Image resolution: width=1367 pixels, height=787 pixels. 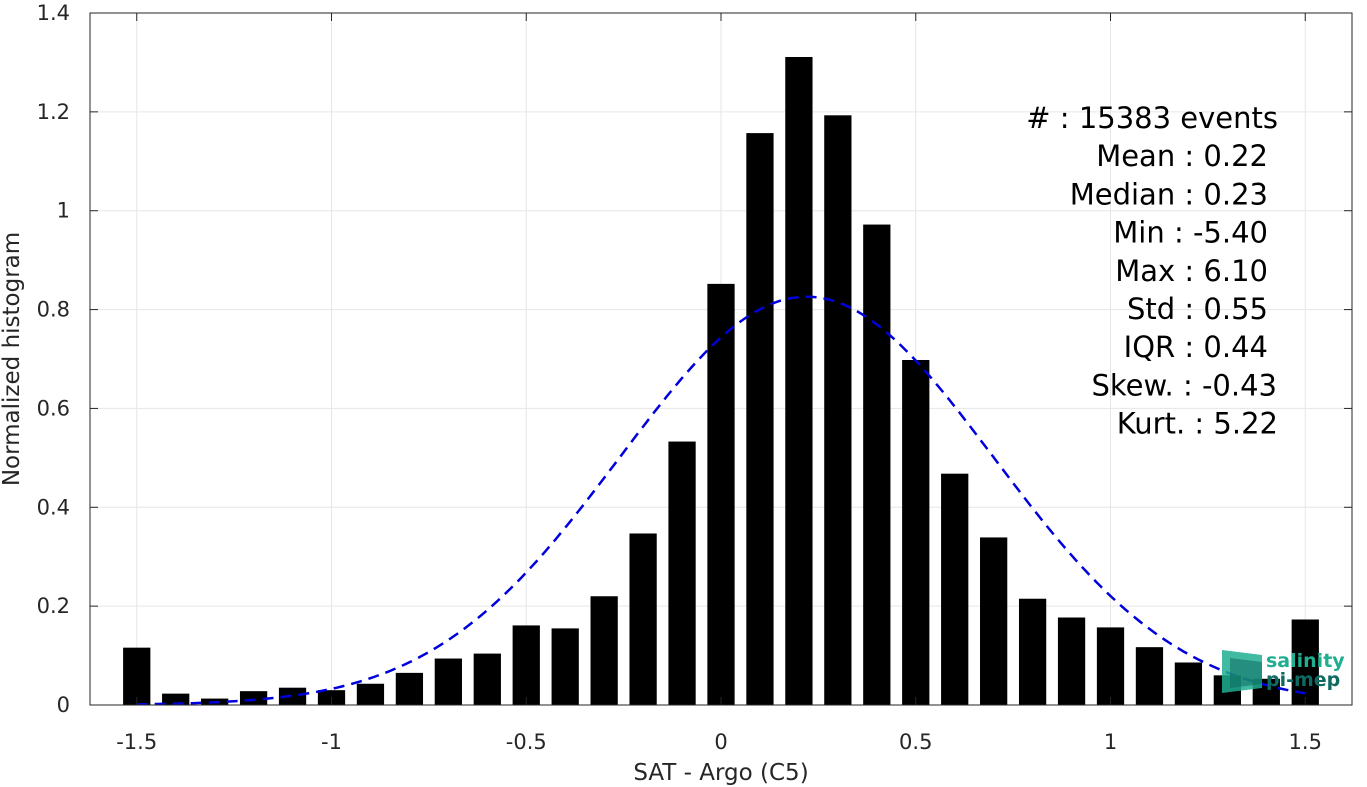 I want to click on stat-value: 5.22, so click(x=1245, y=424).